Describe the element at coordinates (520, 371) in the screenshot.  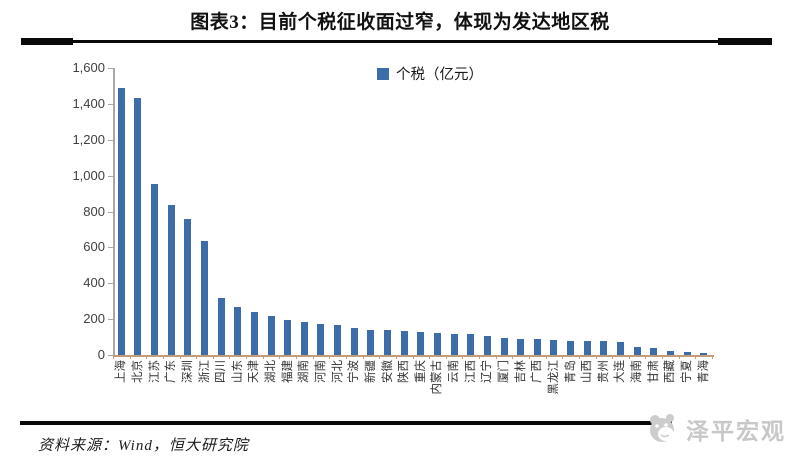
I see `x-axis-label: 吉林` at that location.